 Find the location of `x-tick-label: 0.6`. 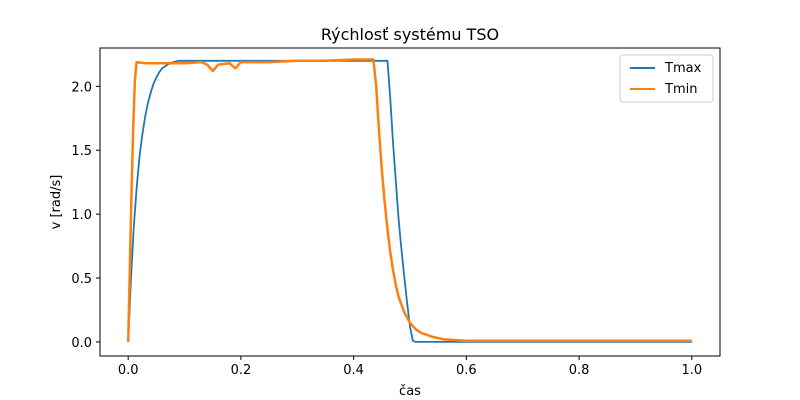

x-tick-label: 0.6 is located at coordinates (466, 370).